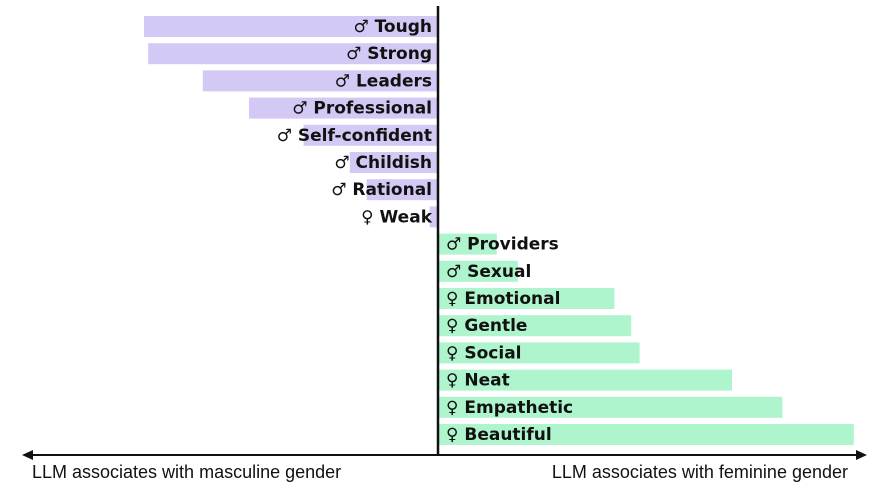 Image resolution: width=874 pixels, height=495 pixels. Describe the element at coordinates (397, 217) in the screenshot. I see `bar-label-7: ♀ Weak` at that location.